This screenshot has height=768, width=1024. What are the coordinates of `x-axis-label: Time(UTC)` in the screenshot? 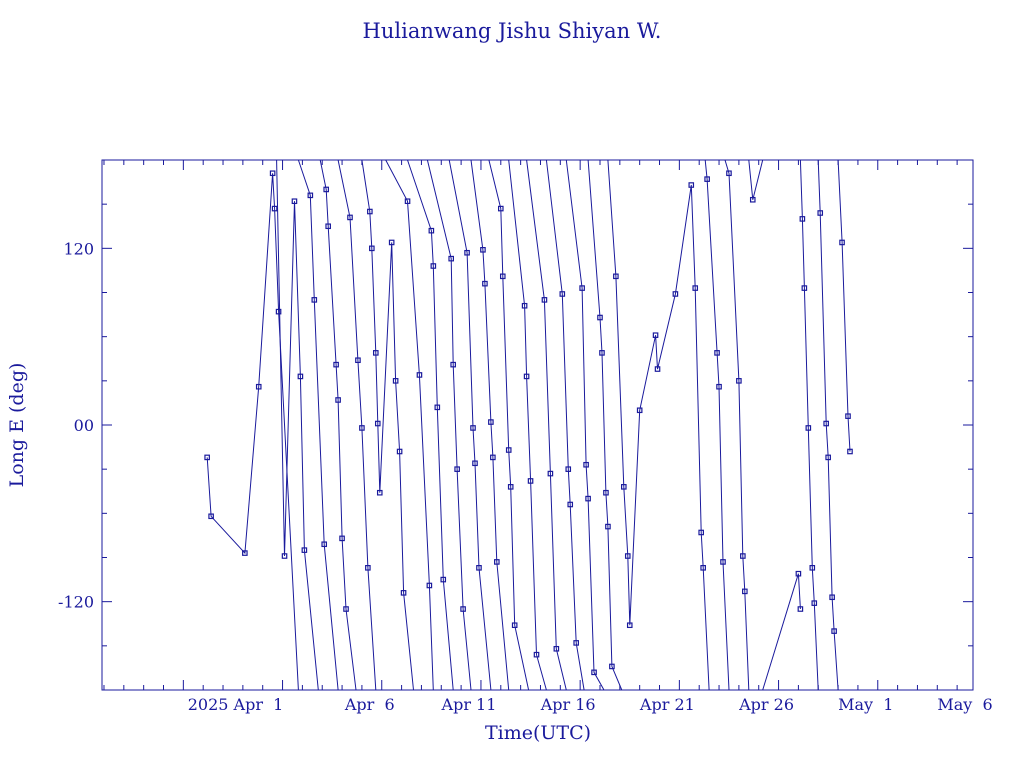 It's located at (538, 733).